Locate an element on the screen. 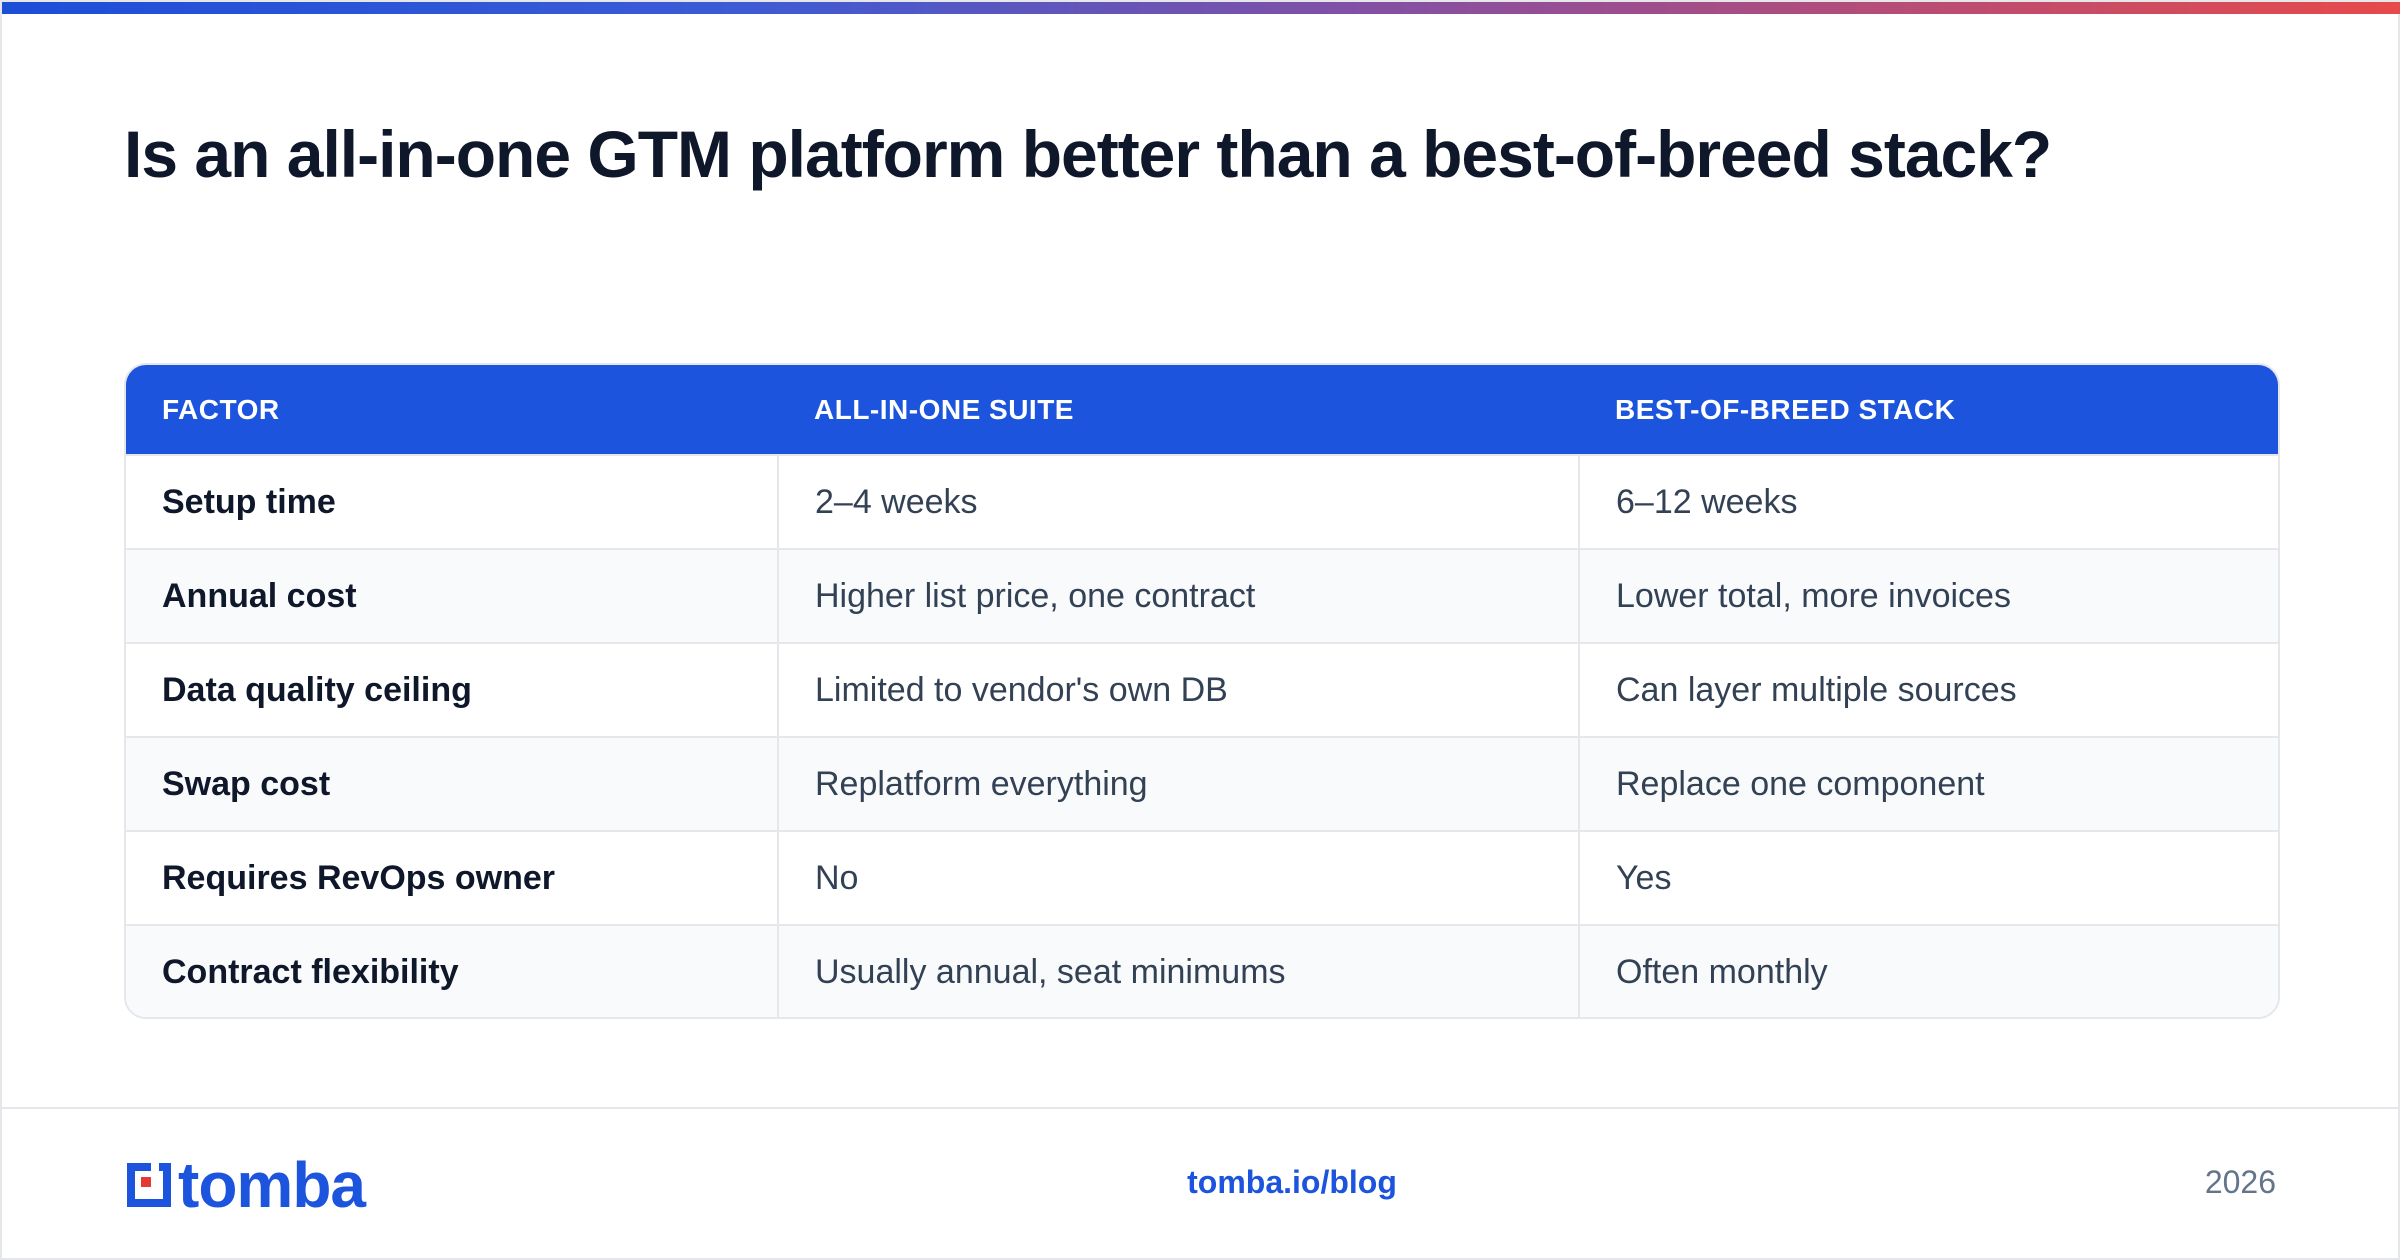  footer-year: 2026 is located at coordinates (2240, 1182).